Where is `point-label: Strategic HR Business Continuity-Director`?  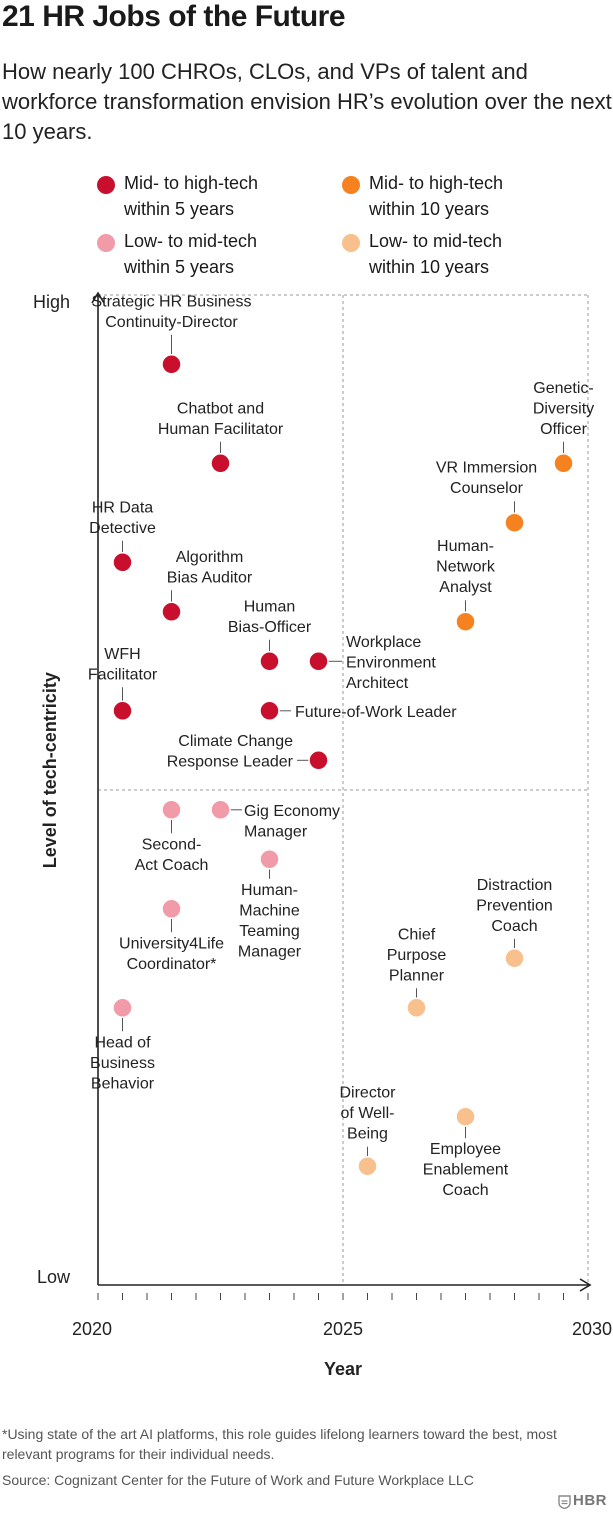 point-label: Strategic HR Business Continuity-Director is located at coordinates (171, 312).